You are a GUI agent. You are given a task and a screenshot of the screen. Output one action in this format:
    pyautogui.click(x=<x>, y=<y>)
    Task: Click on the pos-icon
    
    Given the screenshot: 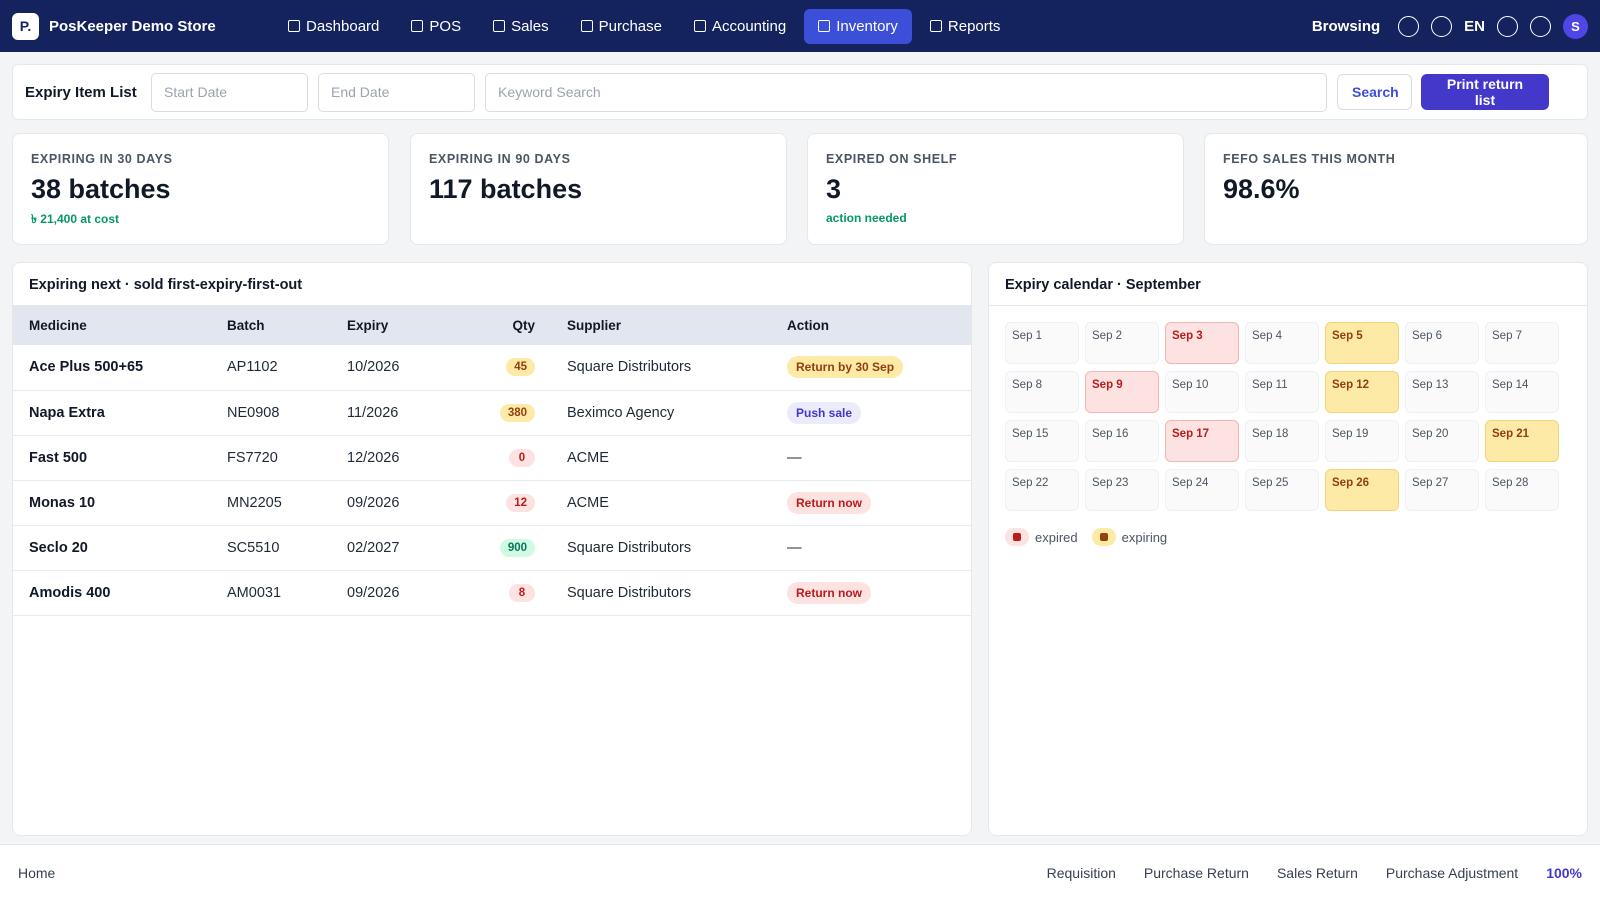 What is the action you would take?
    pyautogui.click(x=417, y=26)
    